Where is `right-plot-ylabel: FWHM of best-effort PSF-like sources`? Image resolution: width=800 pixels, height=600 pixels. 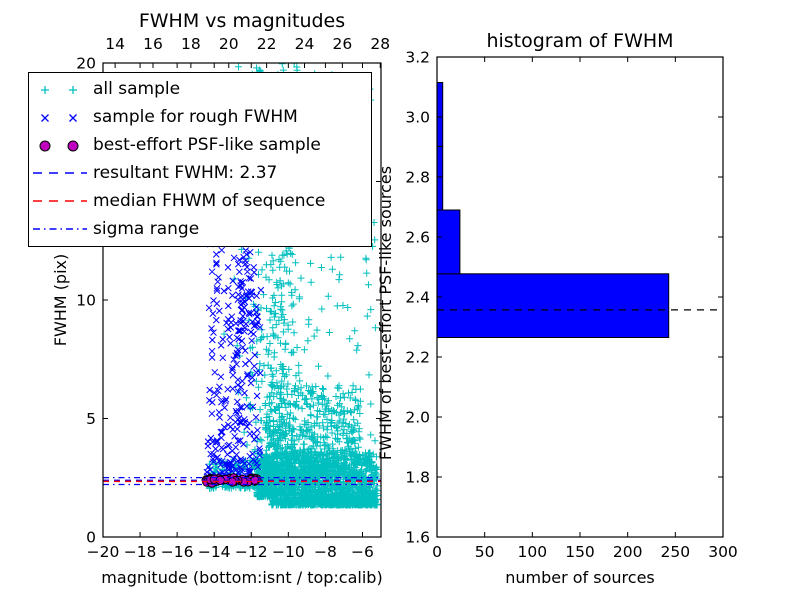
right-plot-ylabel: FWHM of best-effort PSF-like sources is located at coordinates (385, 313).